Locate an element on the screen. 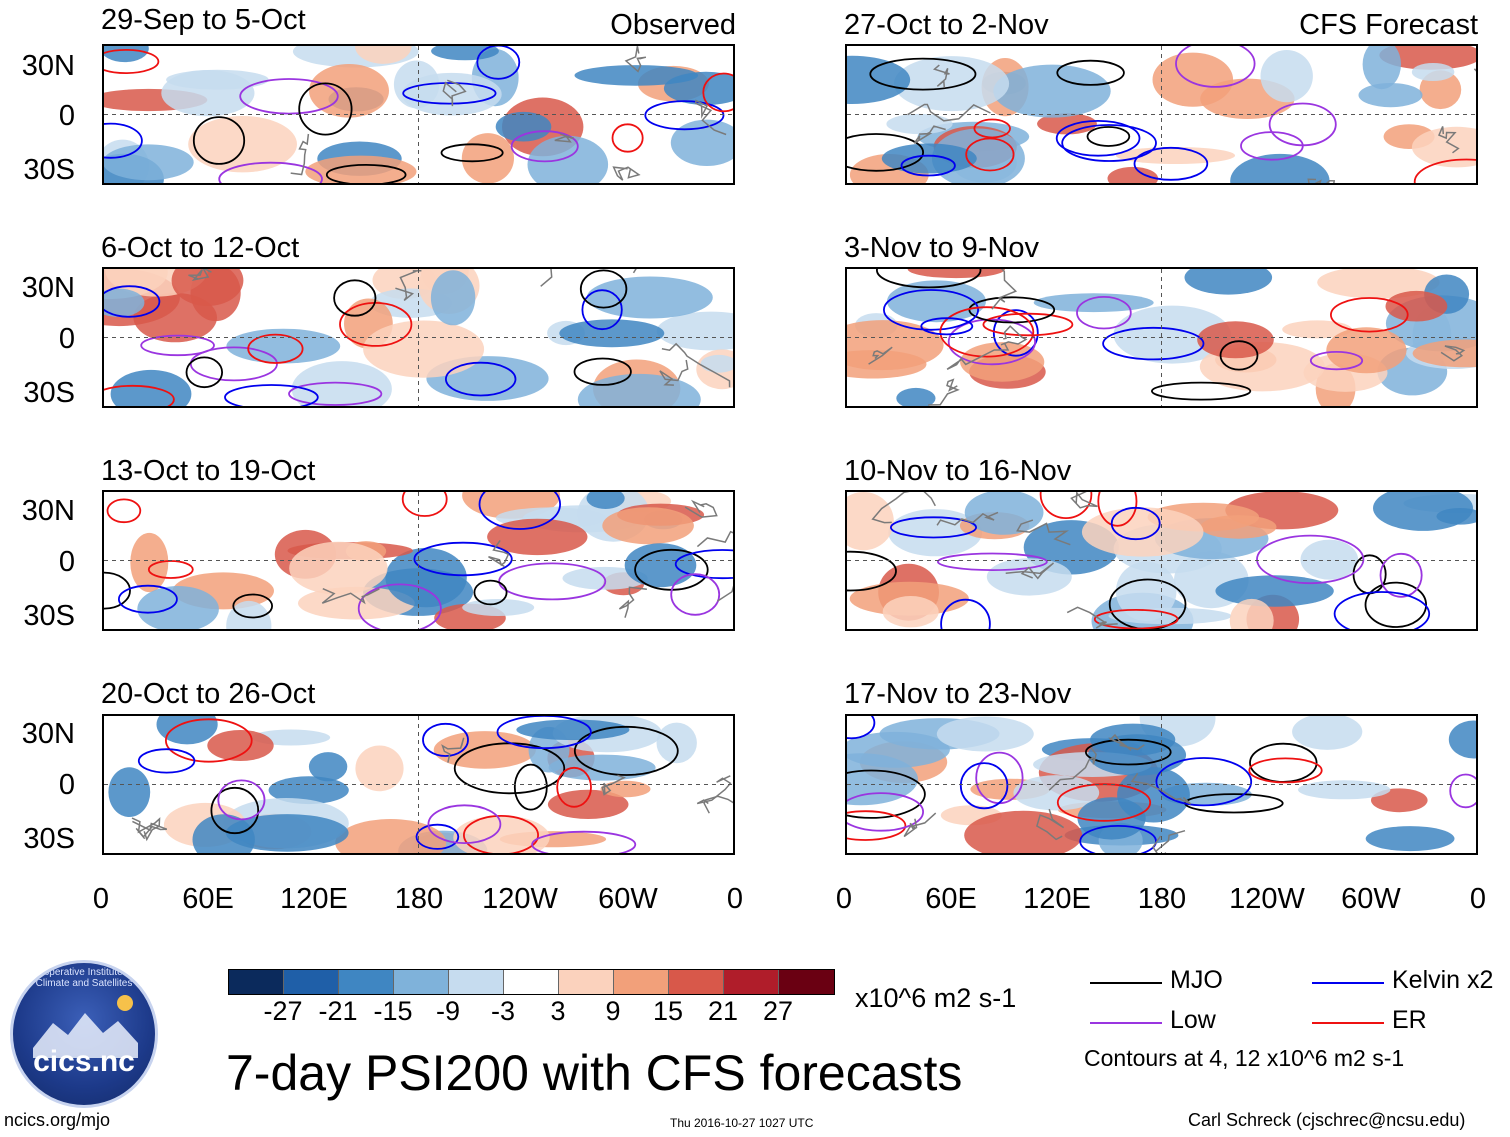 This screenshot has height=1137, width=1510. y-tick-0-3: 0 is located at coordinates (66, 562).